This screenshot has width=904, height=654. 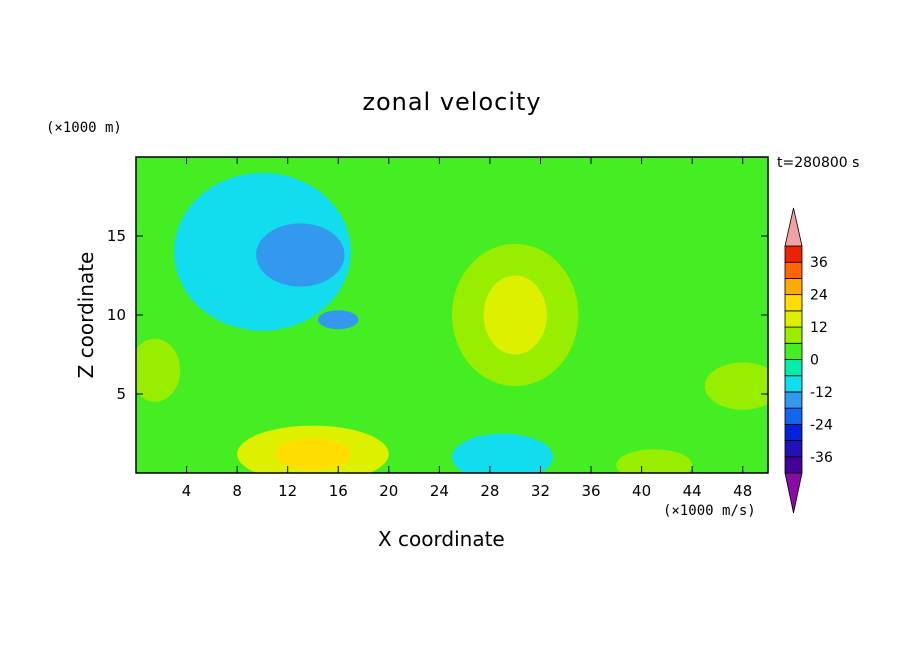 I want to click on x-tick-label: 40, so click(x=641, y=491).